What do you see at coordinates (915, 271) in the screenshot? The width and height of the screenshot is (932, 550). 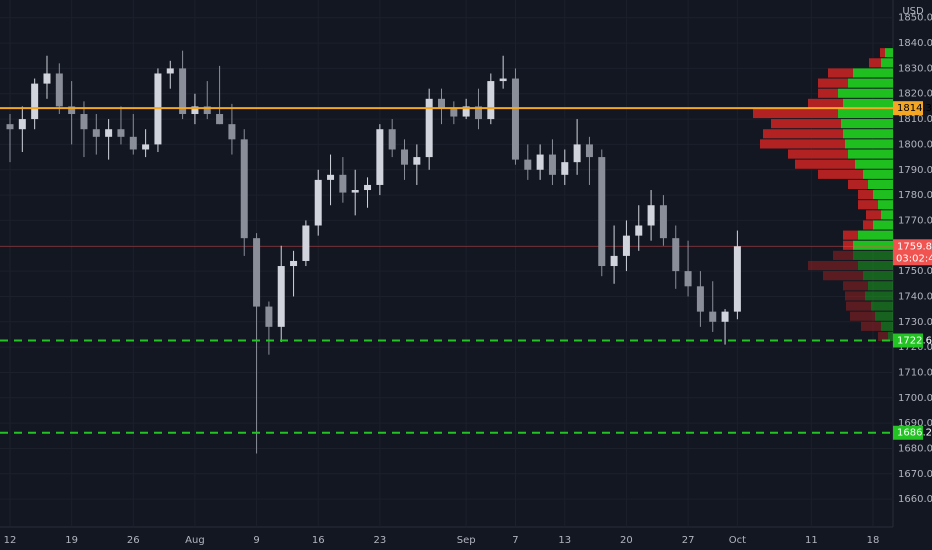 I see `y-tick-label: 1750.0` at bounding box center [915, 271].